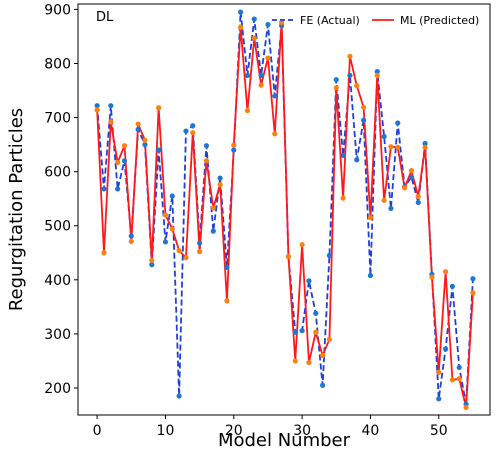 The width and height of the screenshot is (498, 453). Describe the element at coordinates (57, 227) in the screenshot. I see `y-tick-label: 500` at that location.